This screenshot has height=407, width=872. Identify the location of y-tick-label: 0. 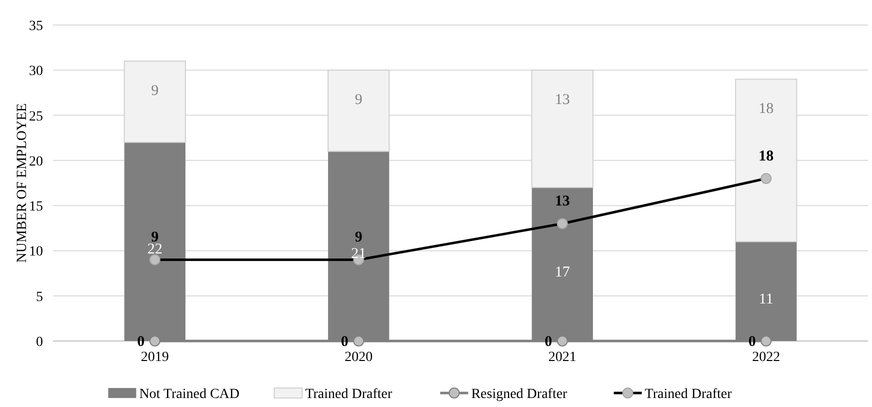
(39, 342).